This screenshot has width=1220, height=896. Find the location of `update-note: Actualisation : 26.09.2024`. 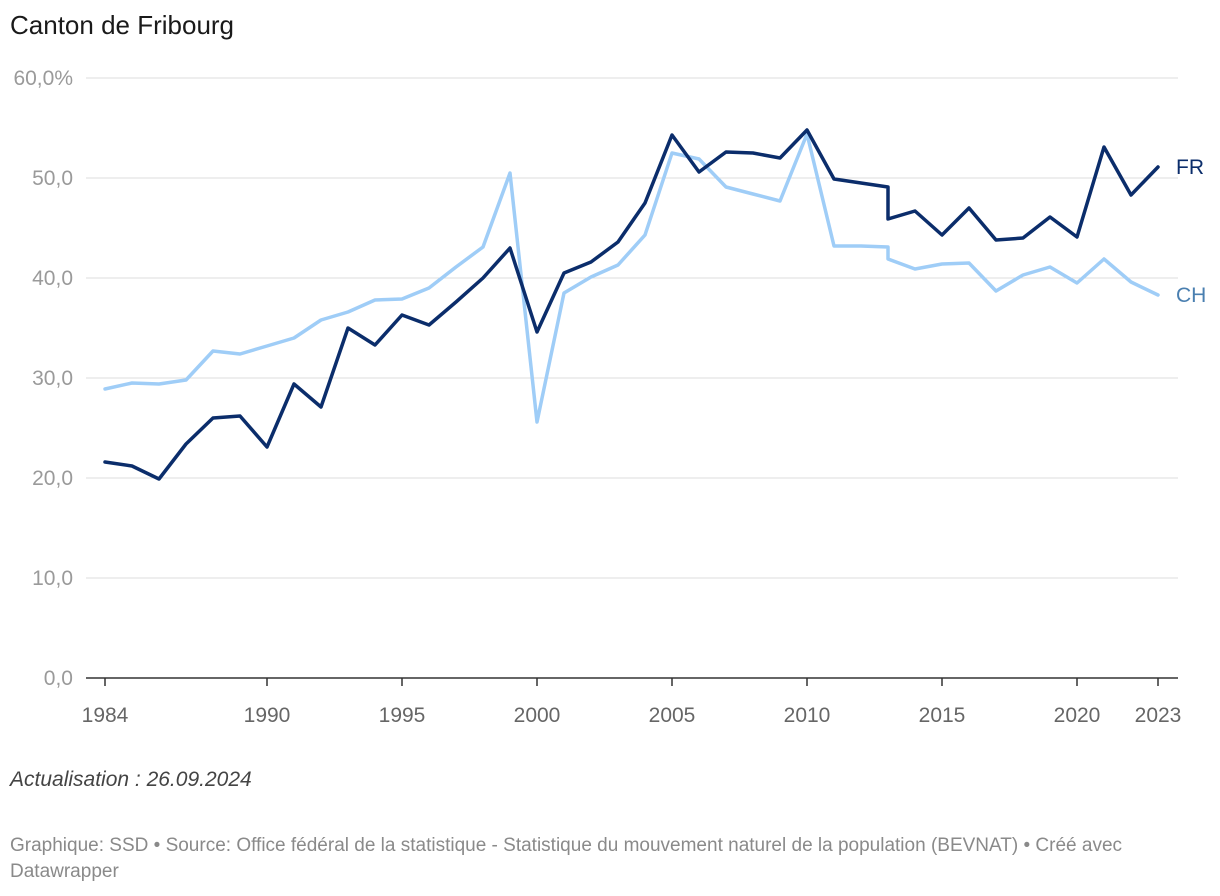

update-note: Actualisation : 26.09.2024 is located at coordinates (131, 779).